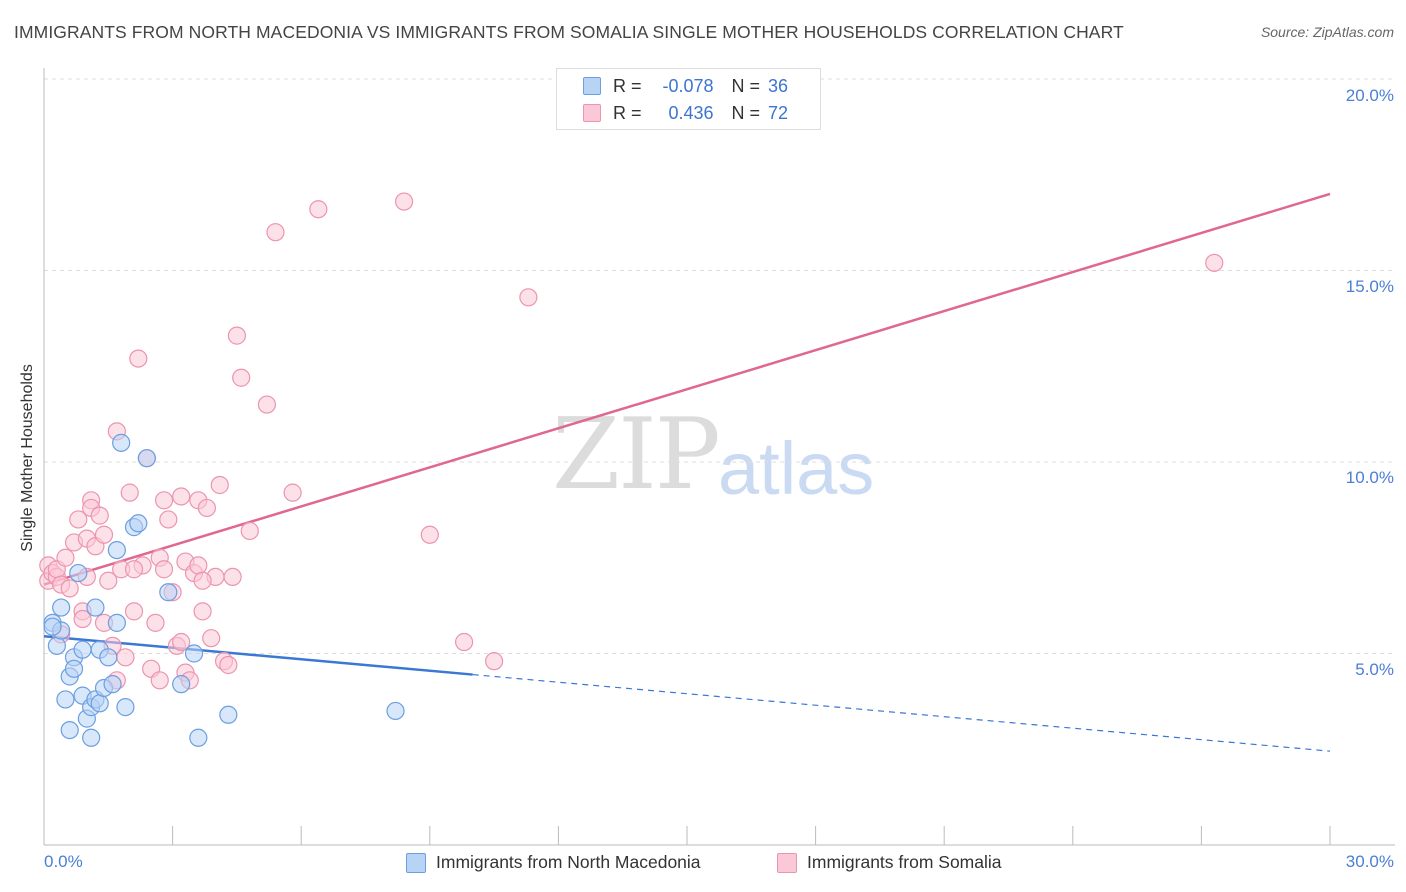  I want to click on legend-label-macedonia: Immigrants from North Macedonia, so click(568, 862).